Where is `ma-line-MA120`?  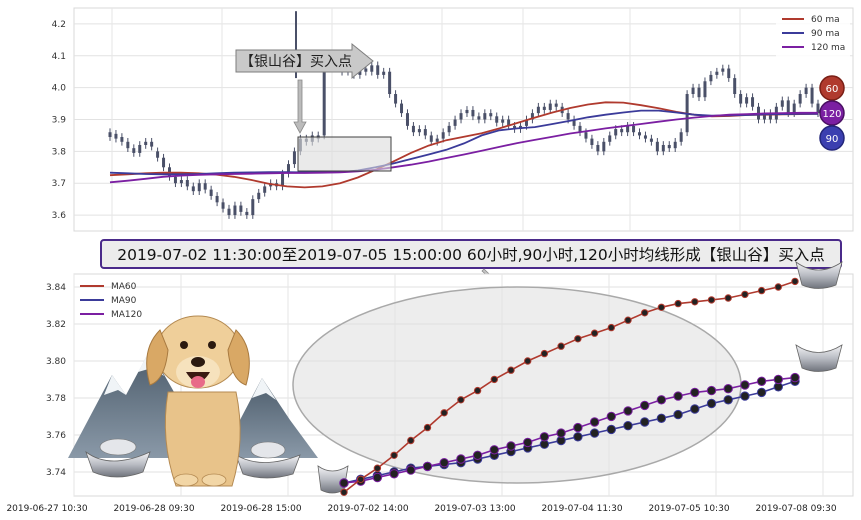
ma-line-MA120 is located at coordinates (569, 430).